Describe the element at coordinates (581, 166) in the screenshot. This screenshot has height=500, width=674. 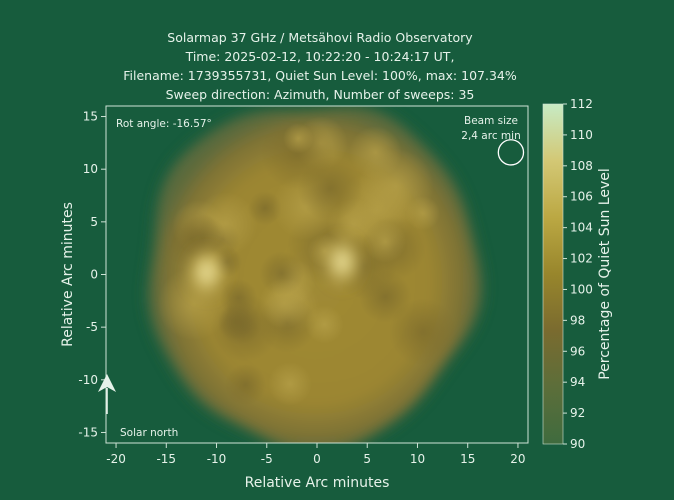
I see `colorbar-tick-label: 108` at that location.